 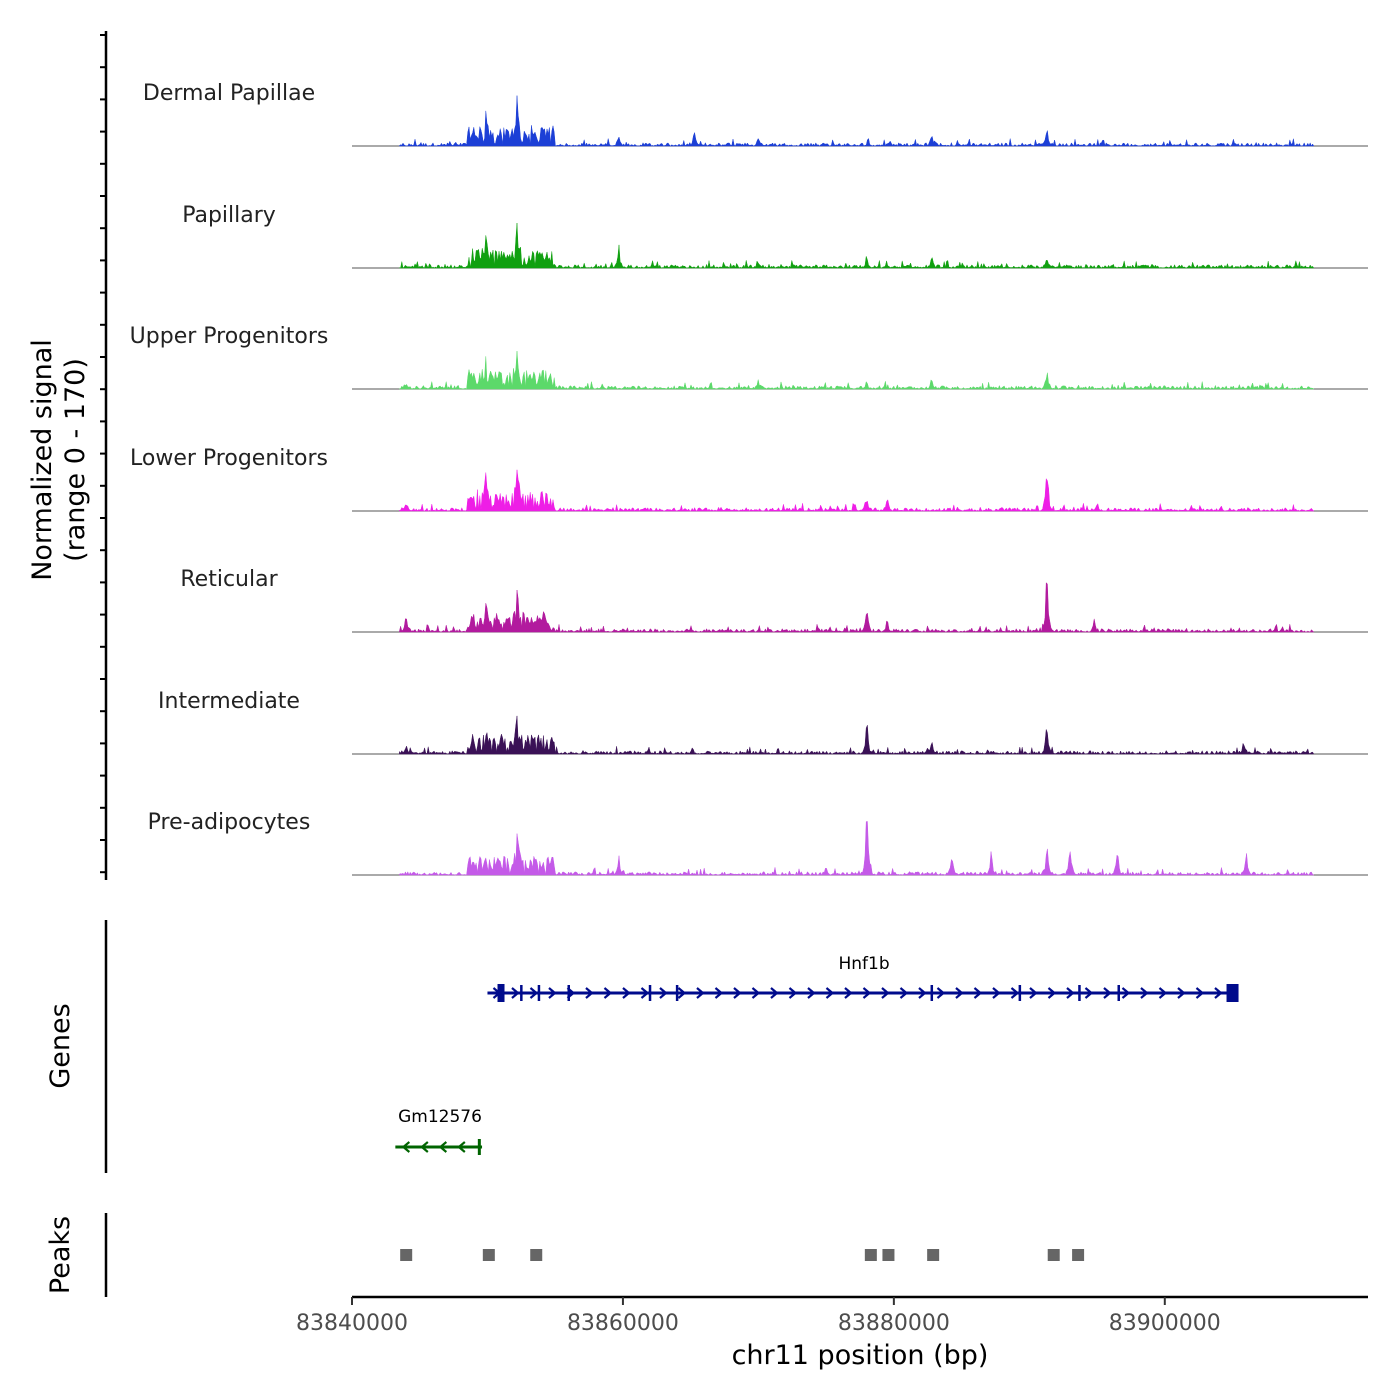 What do you see at coordinates (857, 370) in the screenshot?
I see `signal-area-upper-progenitors` at bounding box center [857, 370].